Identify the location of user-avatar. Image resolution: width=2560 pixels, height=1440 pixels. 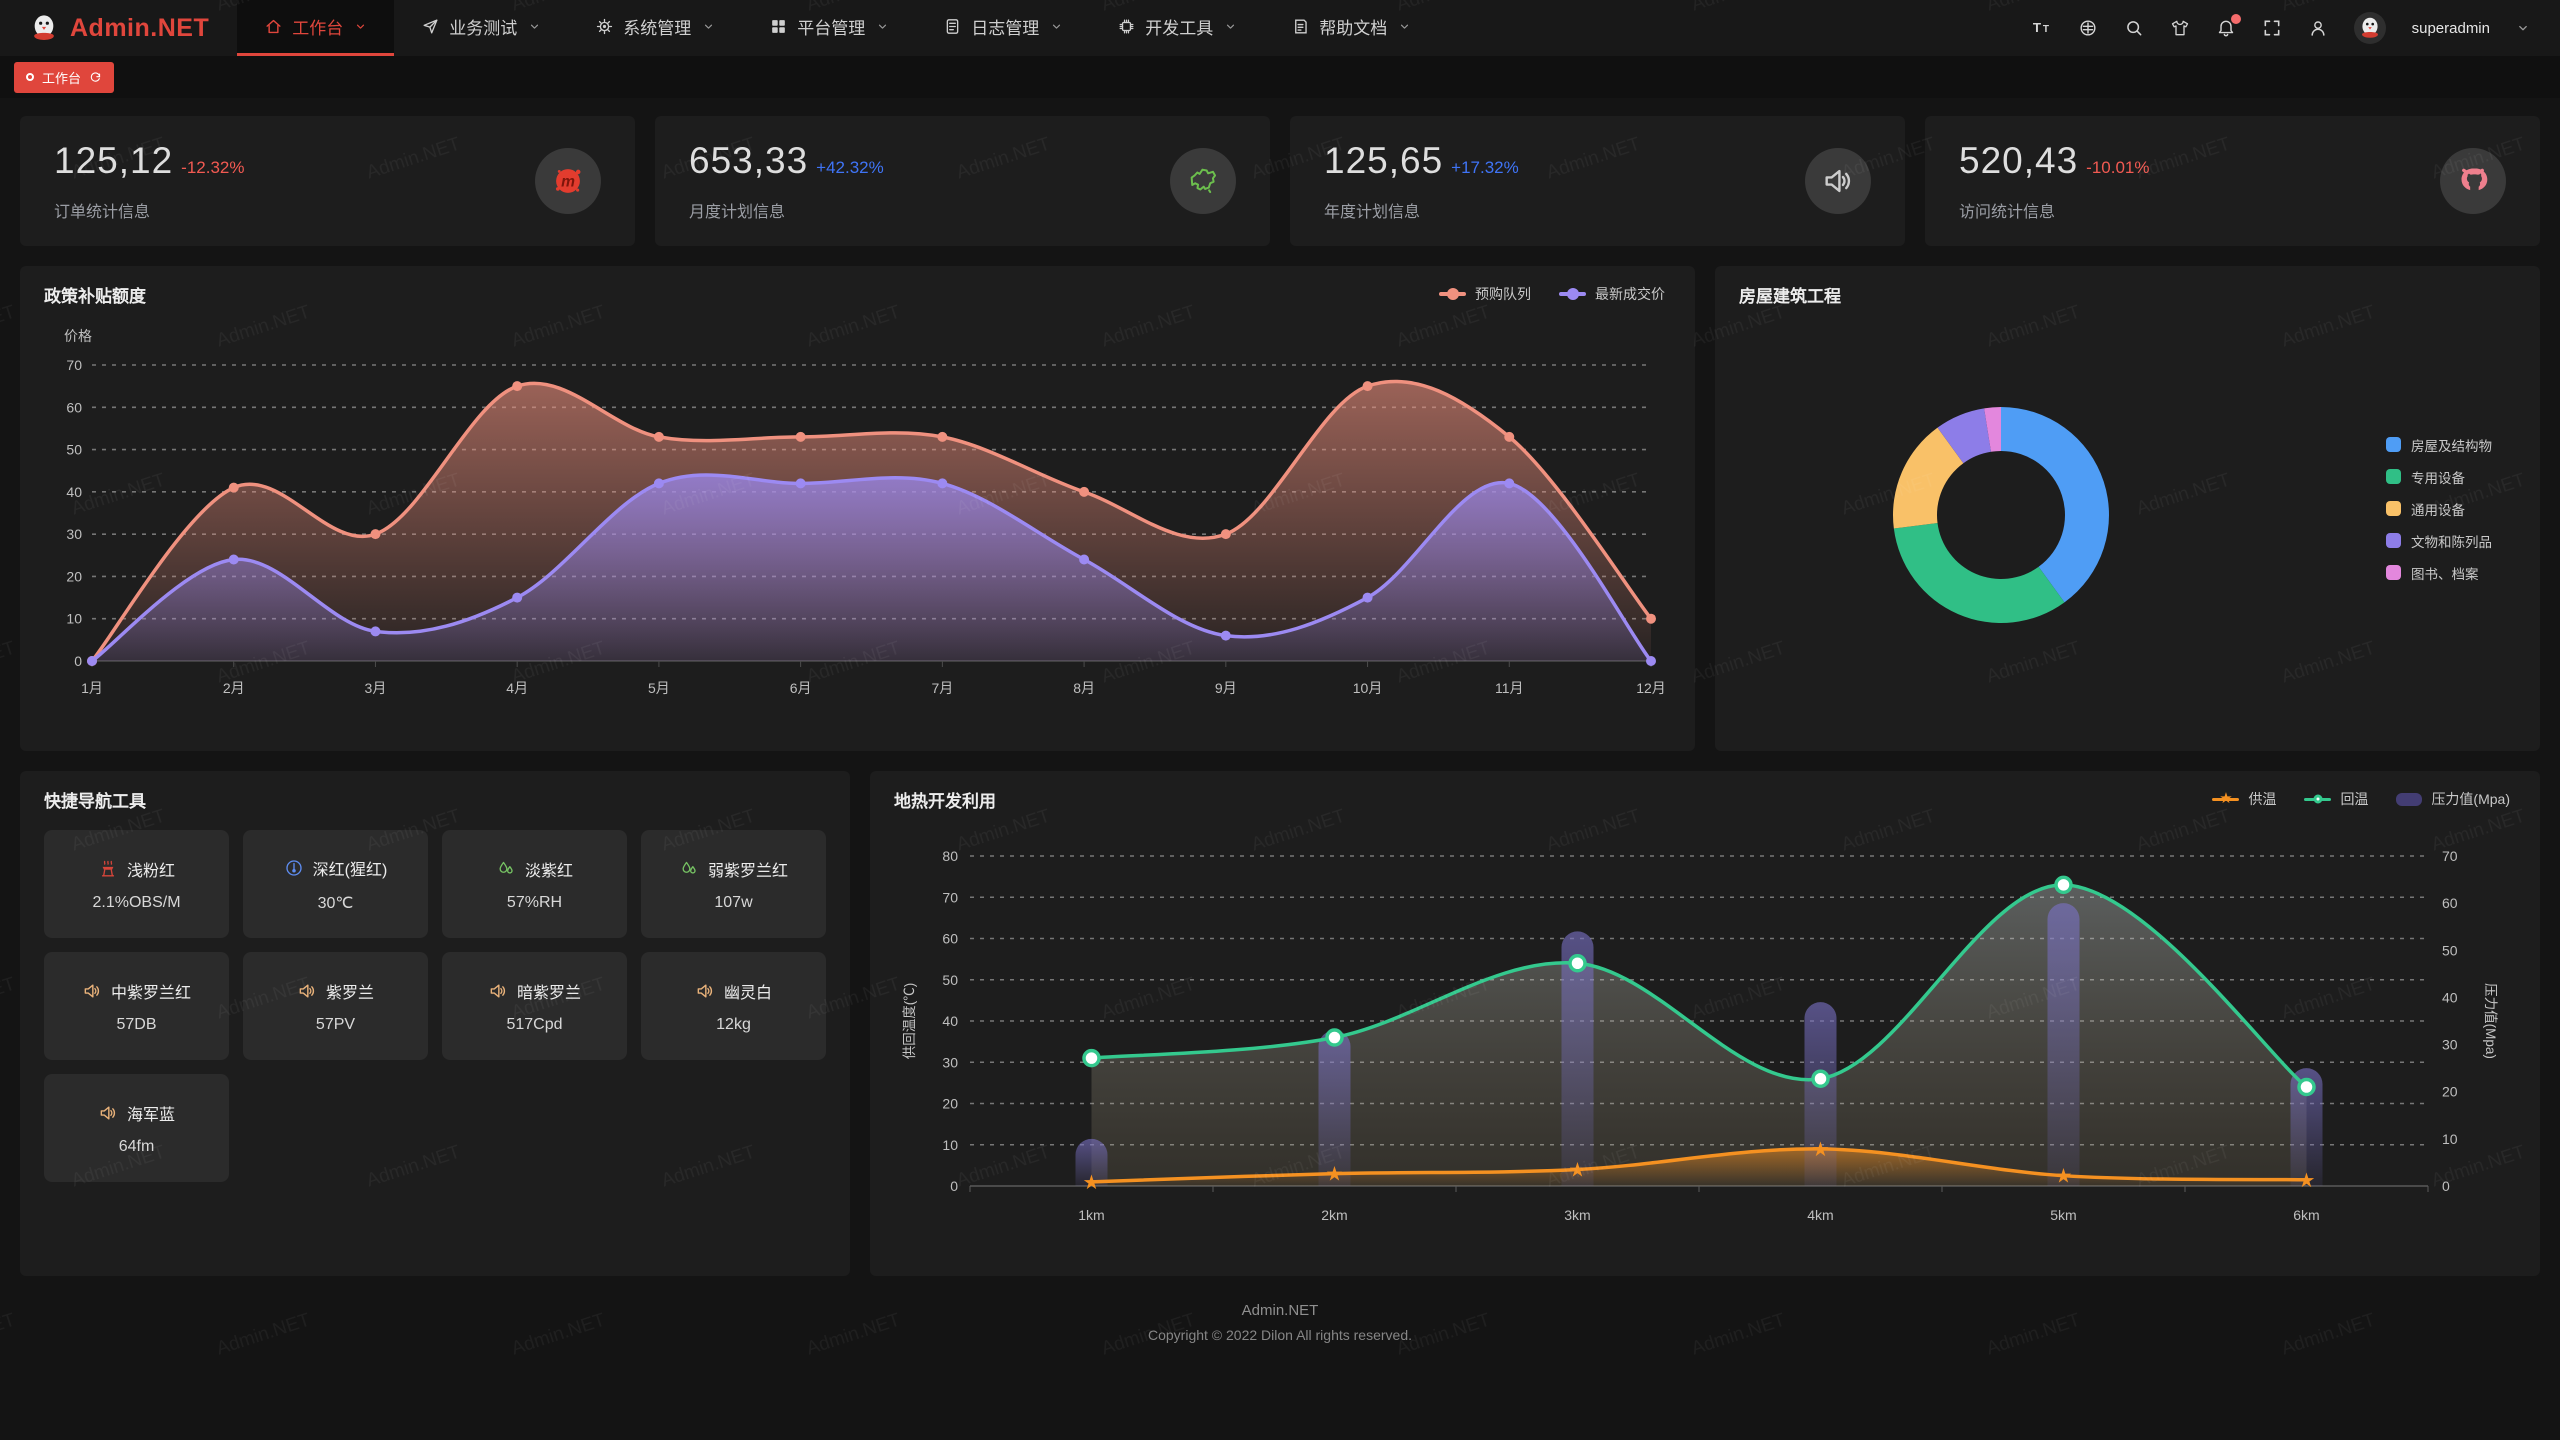
(2369, 28).